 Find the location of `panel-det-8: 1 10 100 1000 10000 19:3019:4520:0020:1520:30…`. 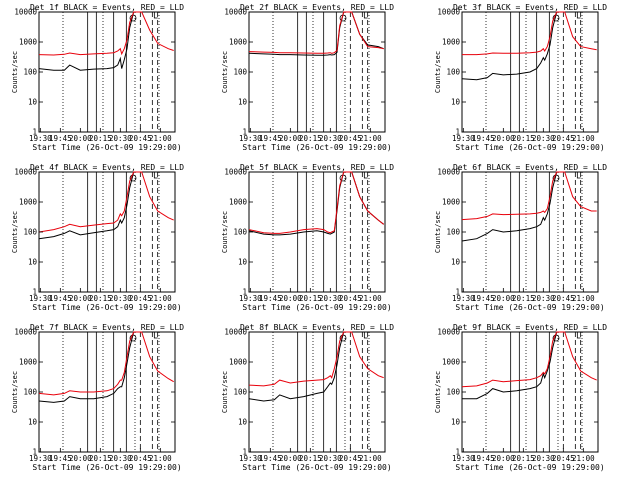

panel-det-8: 1 10 100 1000 10000 19:3019:4520:0020:1520:30… is located at coordinates (307, 397).